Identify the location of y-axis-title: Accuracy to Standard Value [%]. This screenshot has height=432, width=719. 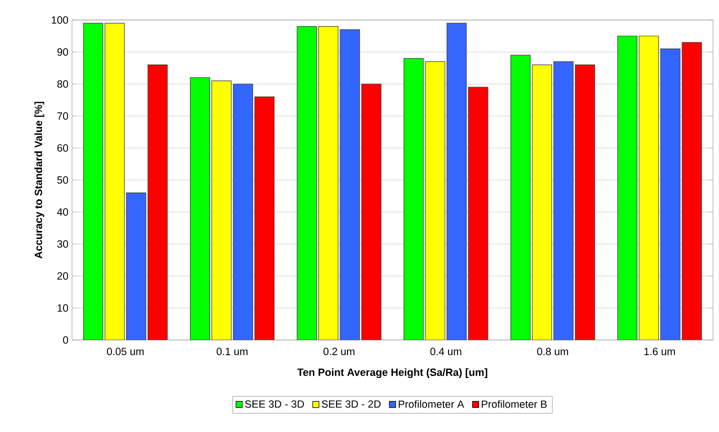
(39, 180).